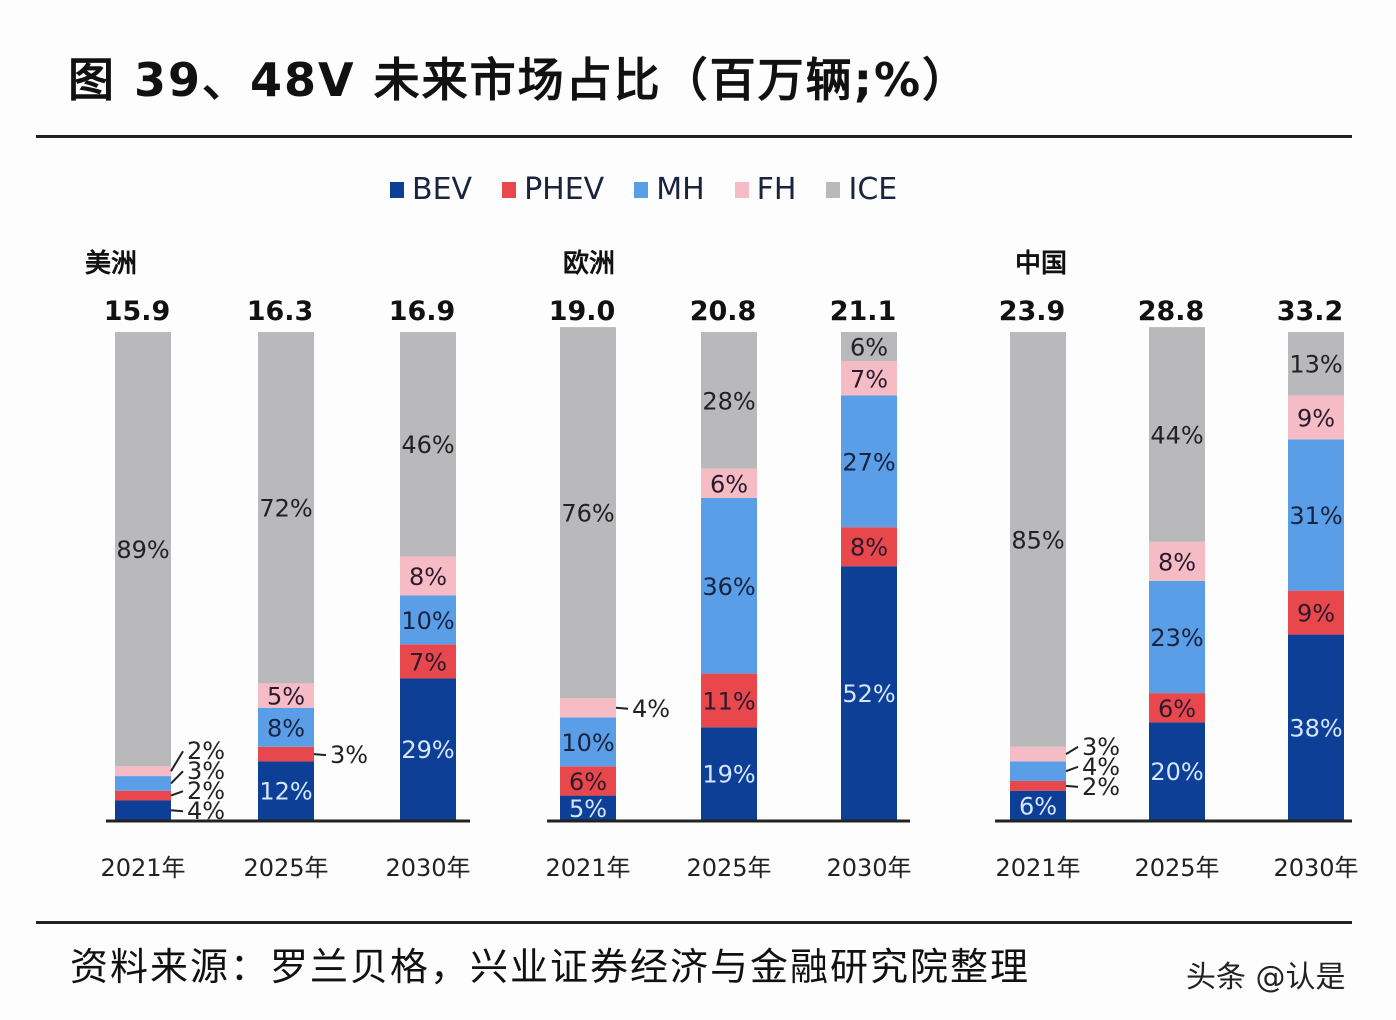  Describe the element at coordinates (582, 311) in the screenshot. I see `total-label: 19.0` at that location.